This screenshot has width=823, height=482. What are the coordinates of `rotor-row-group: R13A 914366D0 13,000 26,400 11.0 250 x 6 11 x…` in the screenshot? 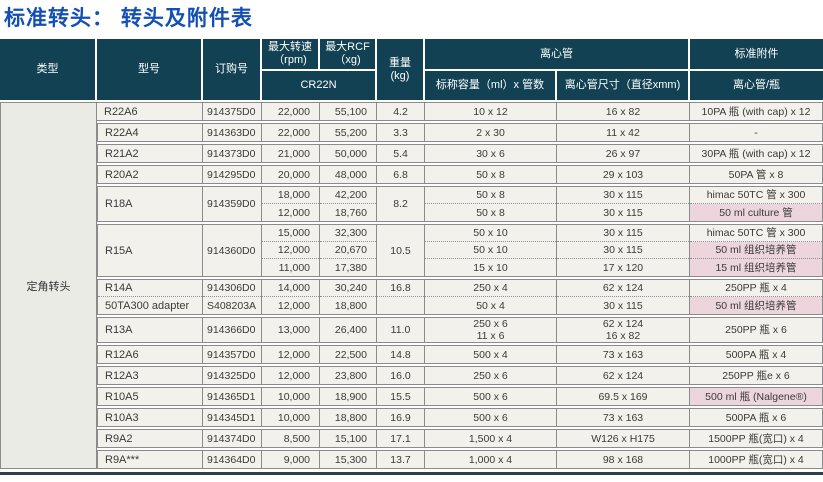 It's located at (411, 330).